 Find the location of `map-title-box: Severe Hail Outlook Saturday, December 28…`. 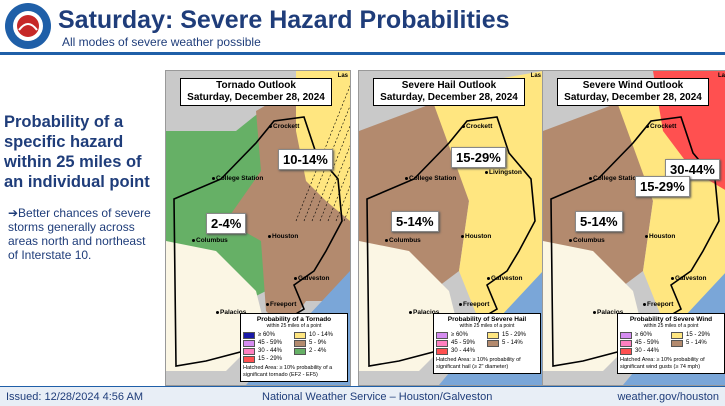

map-title-box: Severe Hail Outlook Saturday, December 28… is located at coordinates (449, 92).